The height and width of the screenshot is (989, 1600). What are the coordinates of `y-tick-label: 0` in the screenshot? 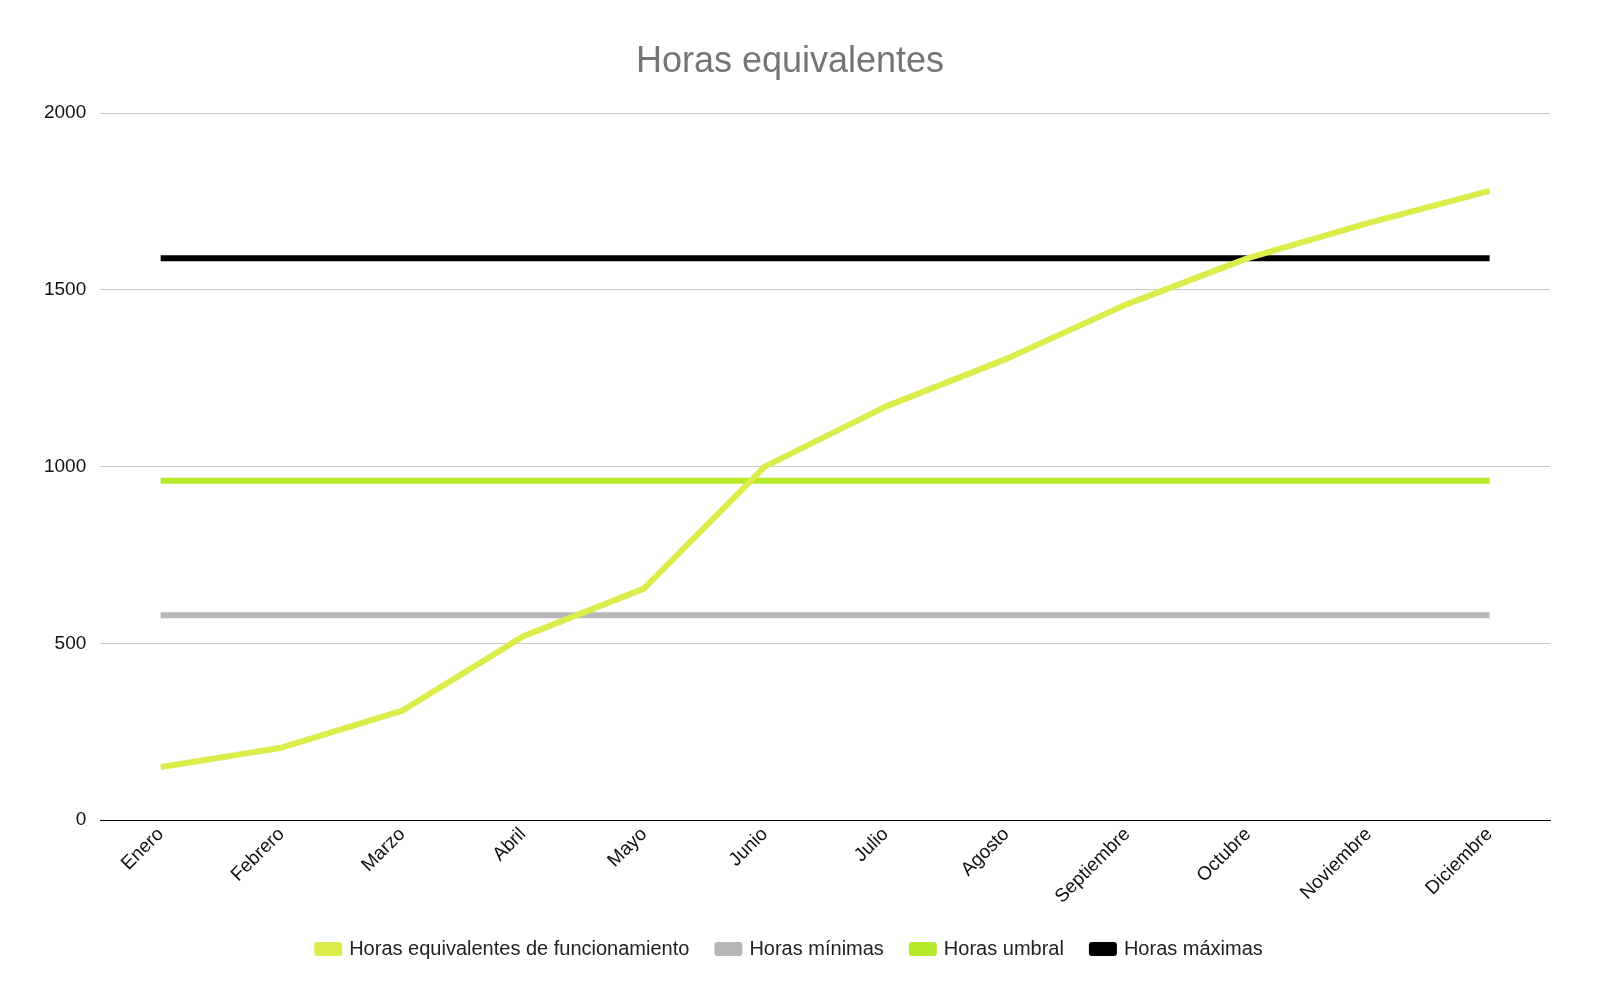 It's located at (81, 819).